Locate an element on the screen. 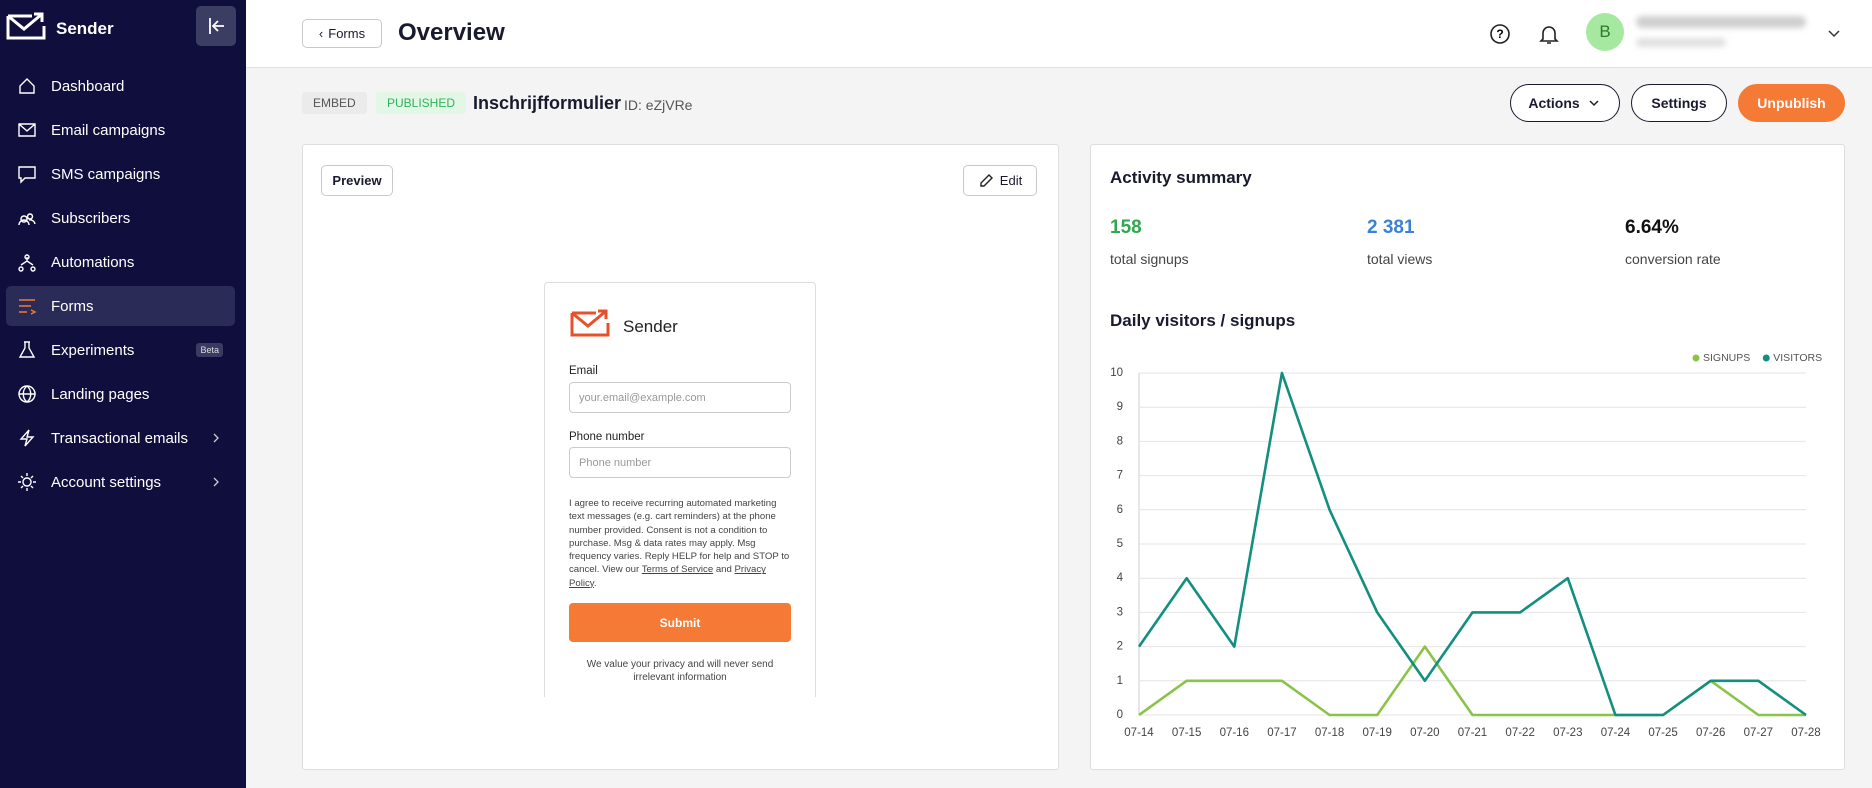 The height and width of the screenshot is (788, 1872). header: ‹ Forms Overview ? B is located at coordinates (1059, 34).